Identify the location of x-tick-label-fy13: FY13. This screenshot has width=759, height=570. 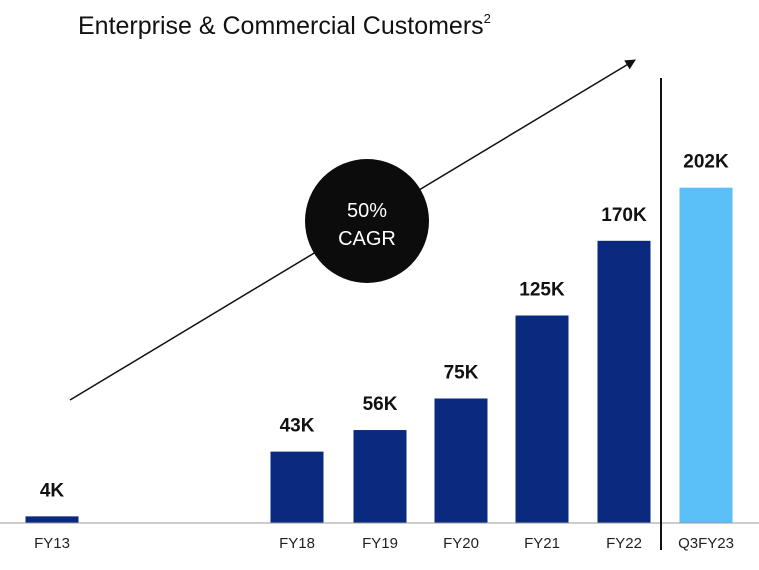
(52, 543).